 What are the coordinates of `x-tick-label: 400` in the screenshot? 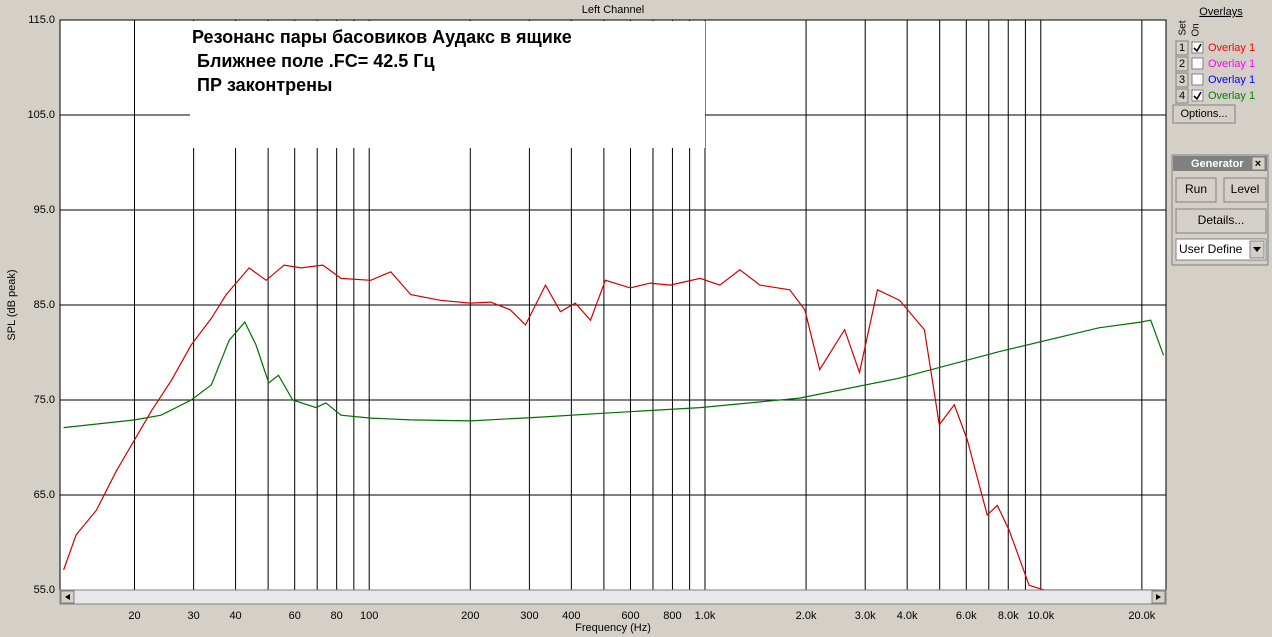 It's located at (571, 616).